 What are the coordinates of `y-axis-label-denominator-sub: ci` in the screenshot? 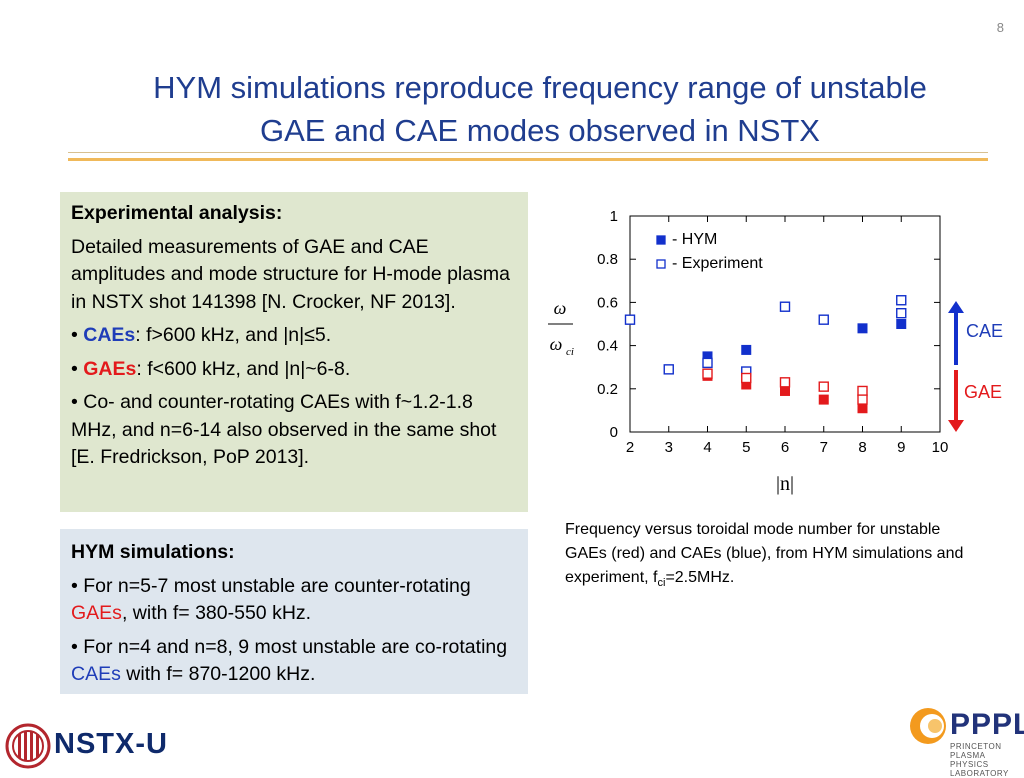 It's located at (570, 352).